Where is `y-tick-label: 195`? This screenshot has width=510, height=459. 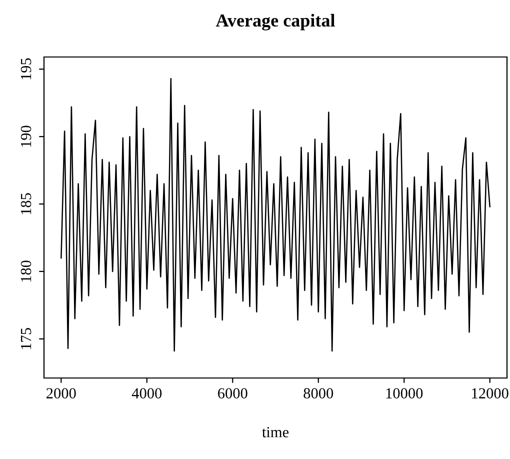 y-tick-label: 195 is located at coordinates (26, 69).